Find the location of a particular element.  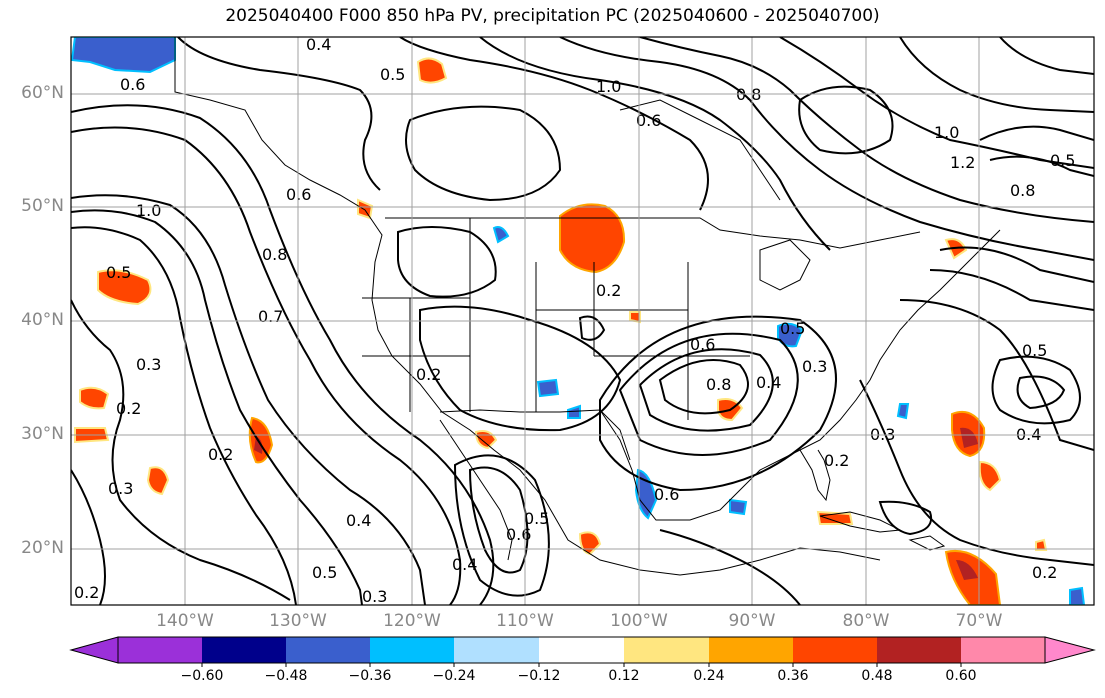

colorbar-tick-label: −0.60 is located at coordinates (202, 676).